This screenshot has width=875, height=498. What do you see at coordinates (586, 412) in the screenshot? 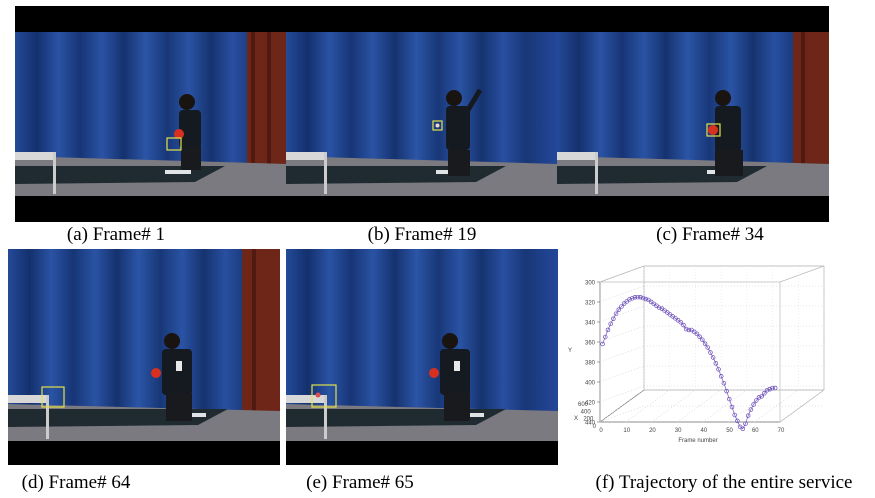
I see `z-tick-label: 400` at bounding box center [586, 412].